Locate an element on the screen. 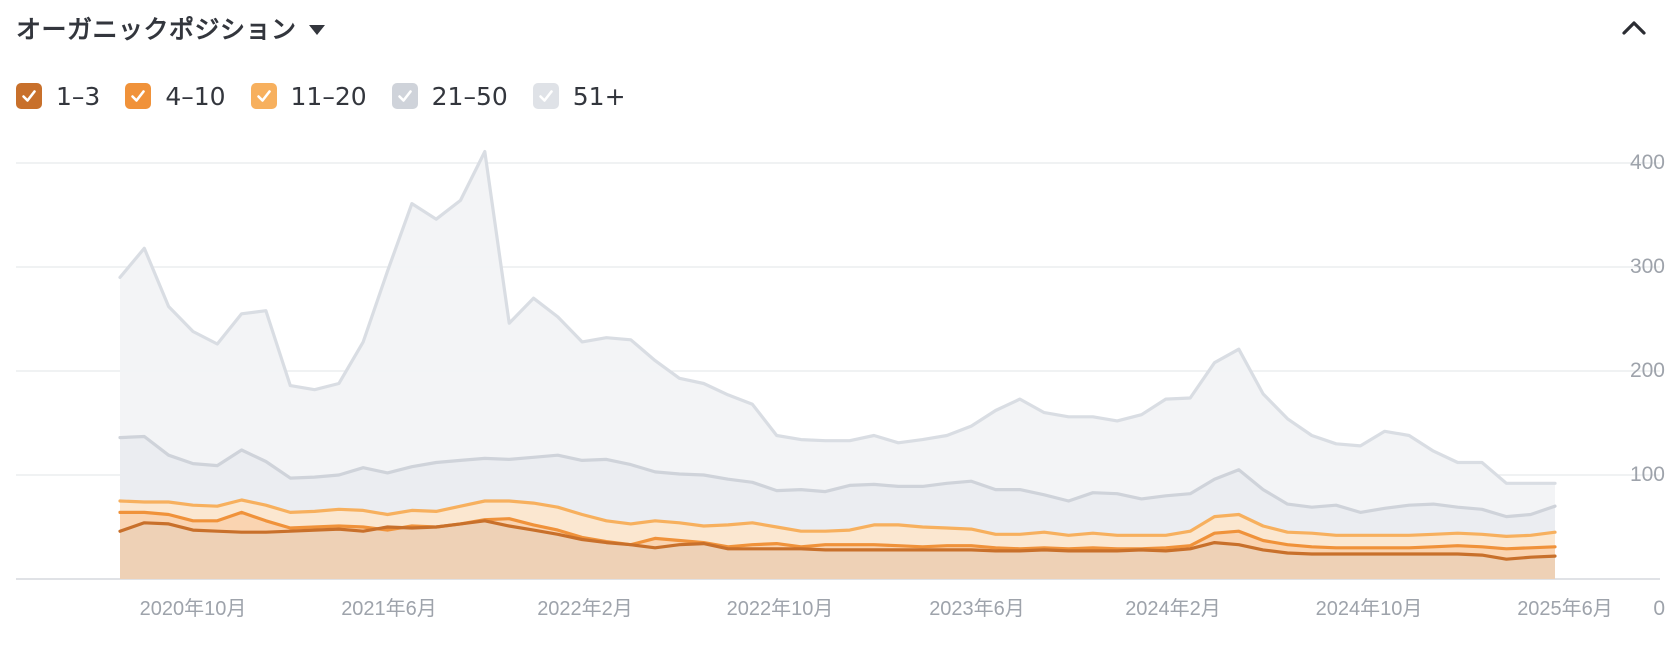 The width and height of the screenshot is (1678, 646). caret-down-icon is located at coordinates (316, 30).